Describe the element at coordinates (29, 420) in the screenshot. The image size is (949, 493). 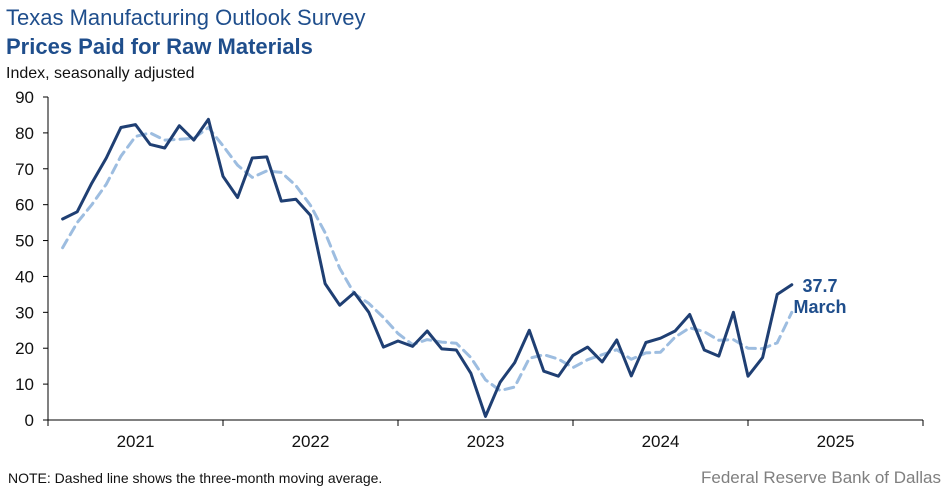
I see `y-tick-label: 0` at that location.